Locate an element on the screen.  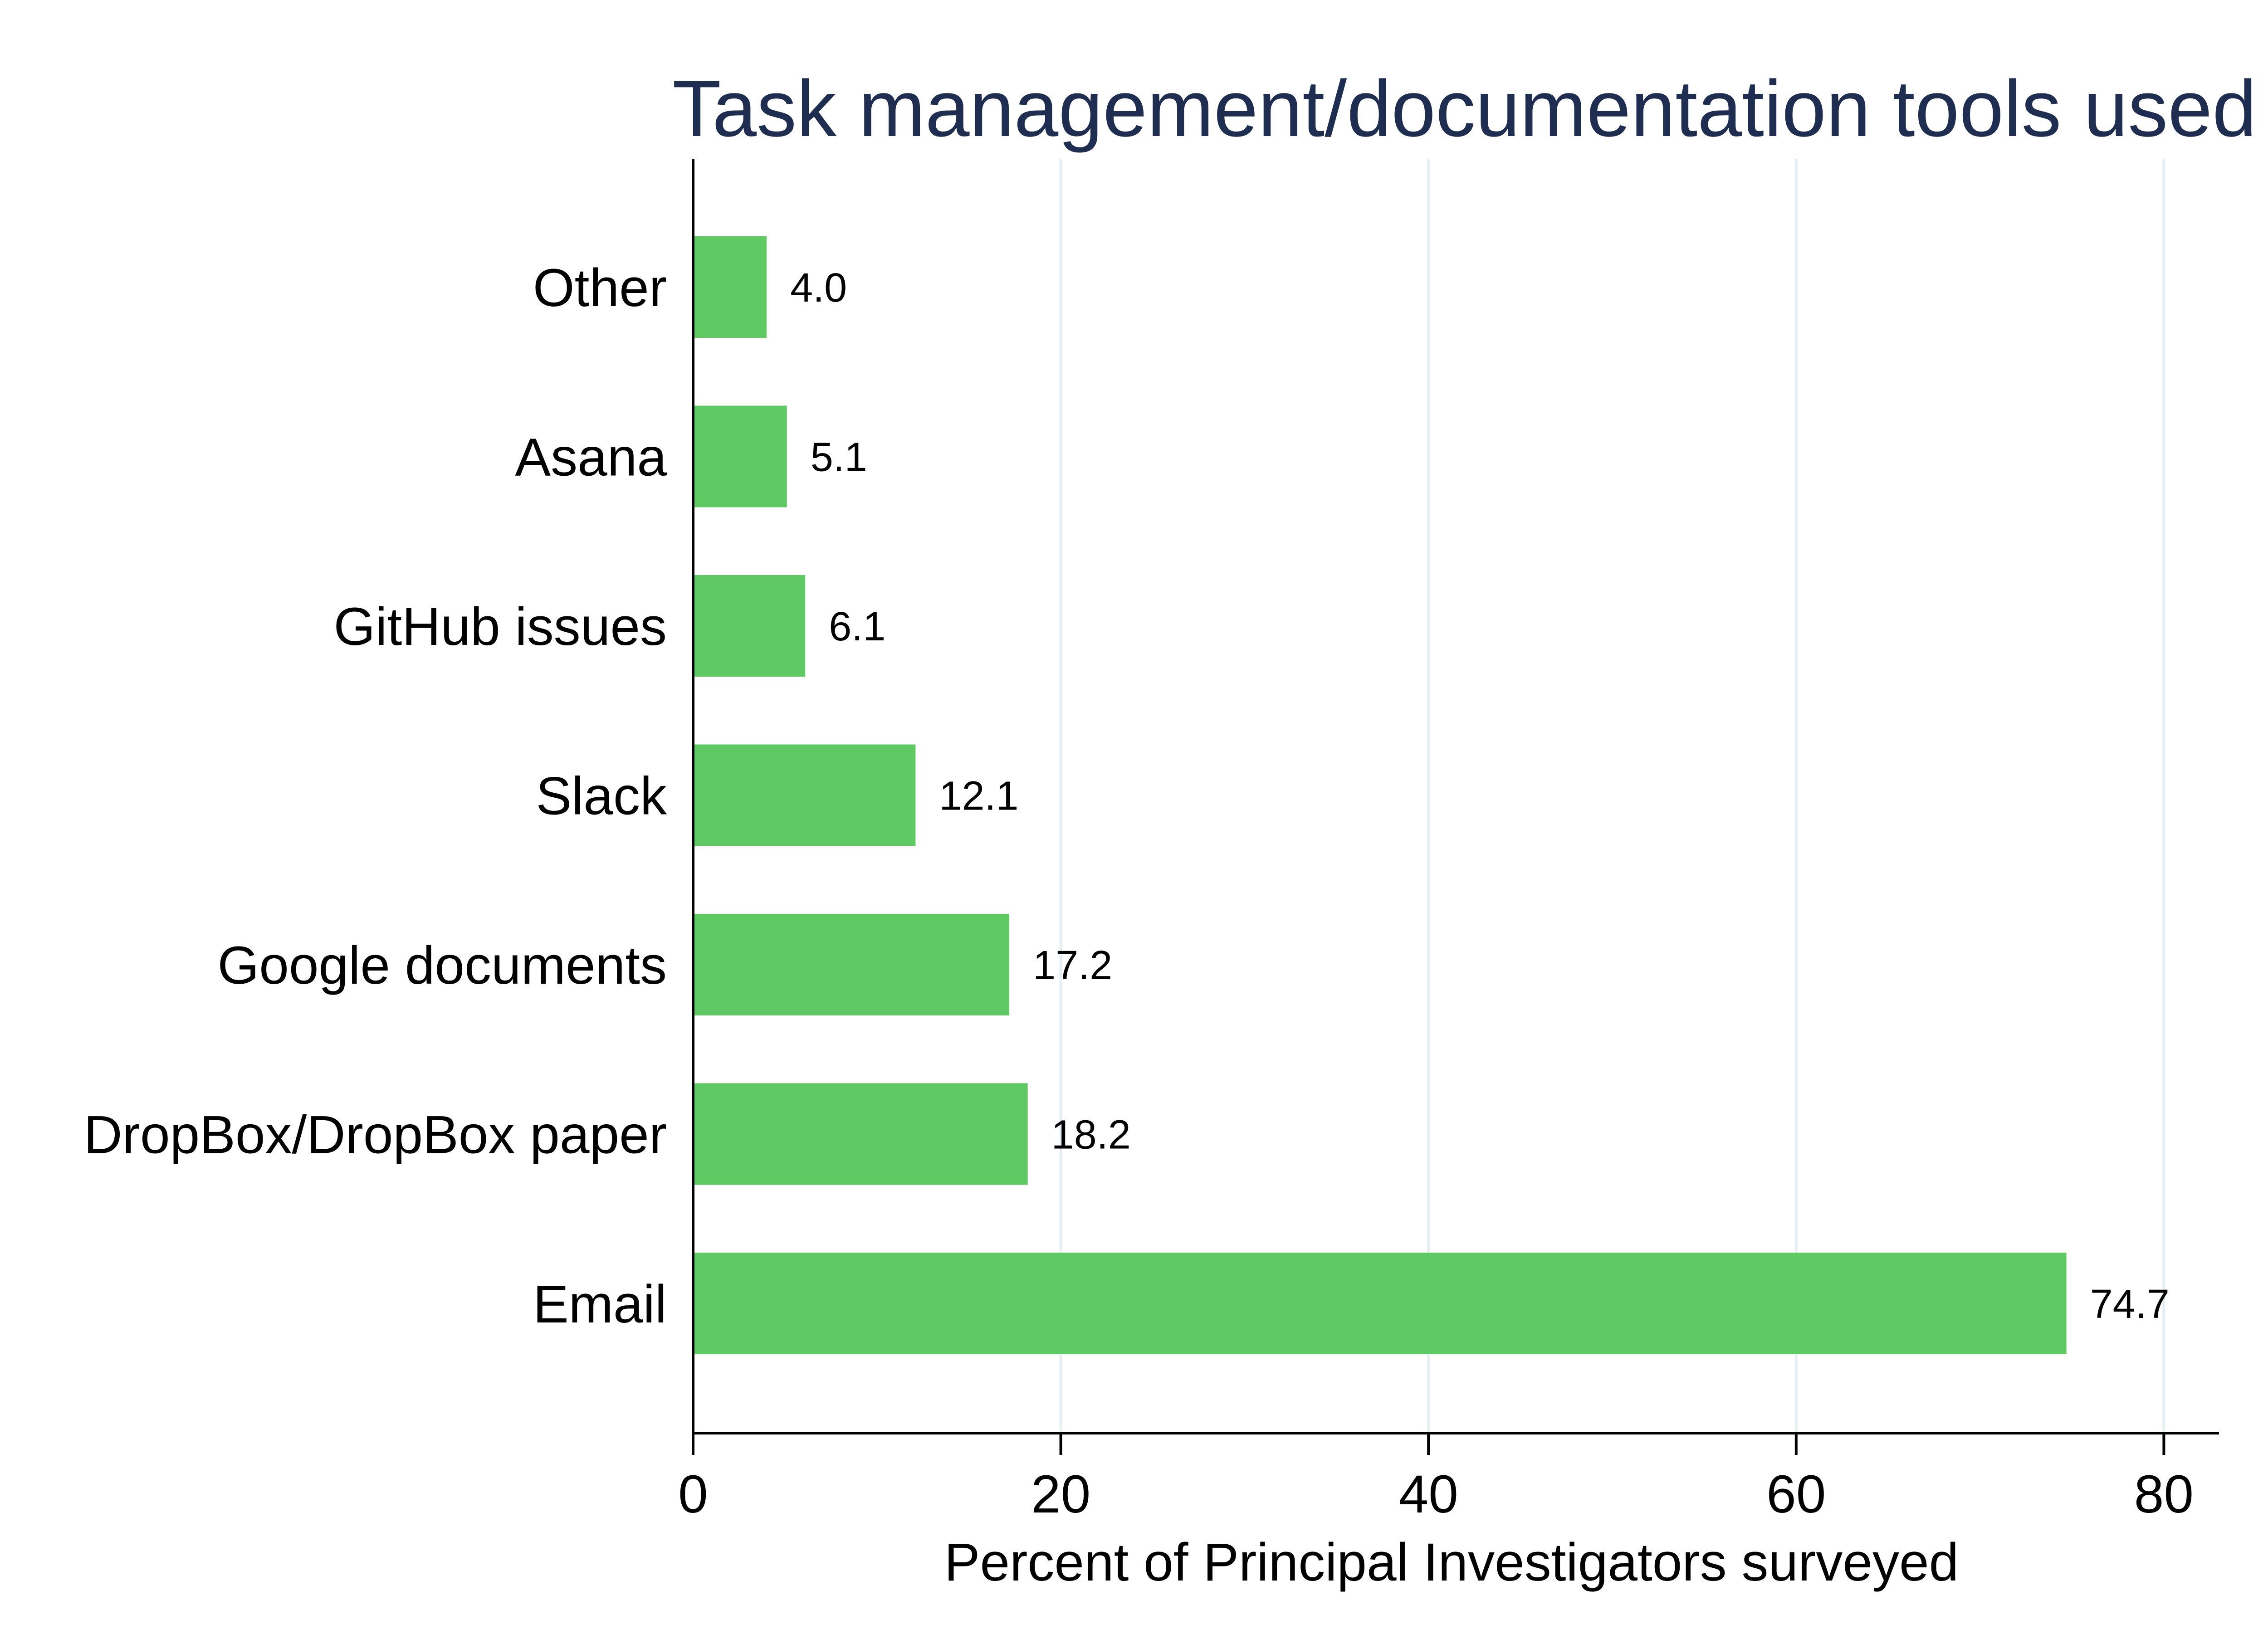
category-label-github-issues: GitHub issues is located at coordinates (500, 627).